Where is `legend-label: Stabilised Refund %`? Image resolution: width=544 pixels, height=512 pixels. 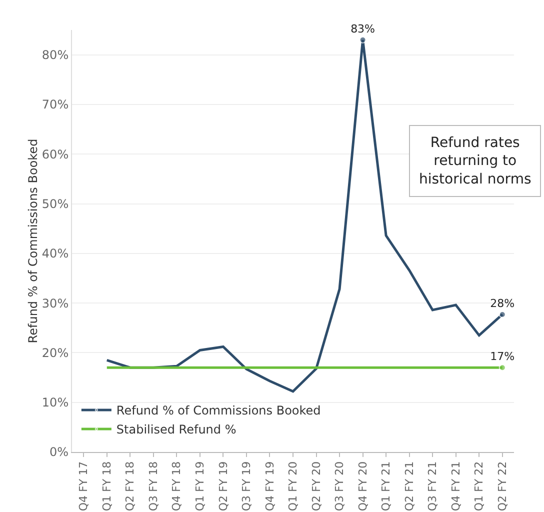
legend-label: Stabilised Refund % is located at coordinates (176, 429).